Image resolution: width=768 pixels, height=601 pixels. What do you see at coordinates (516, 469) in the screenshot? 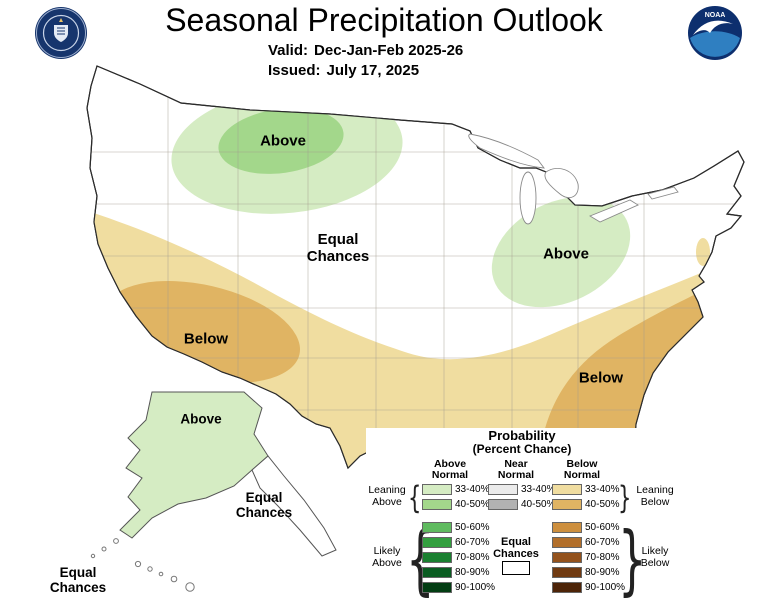
I see `legend-column-near-normal: Near Normal` at bounding box center [516, 469].